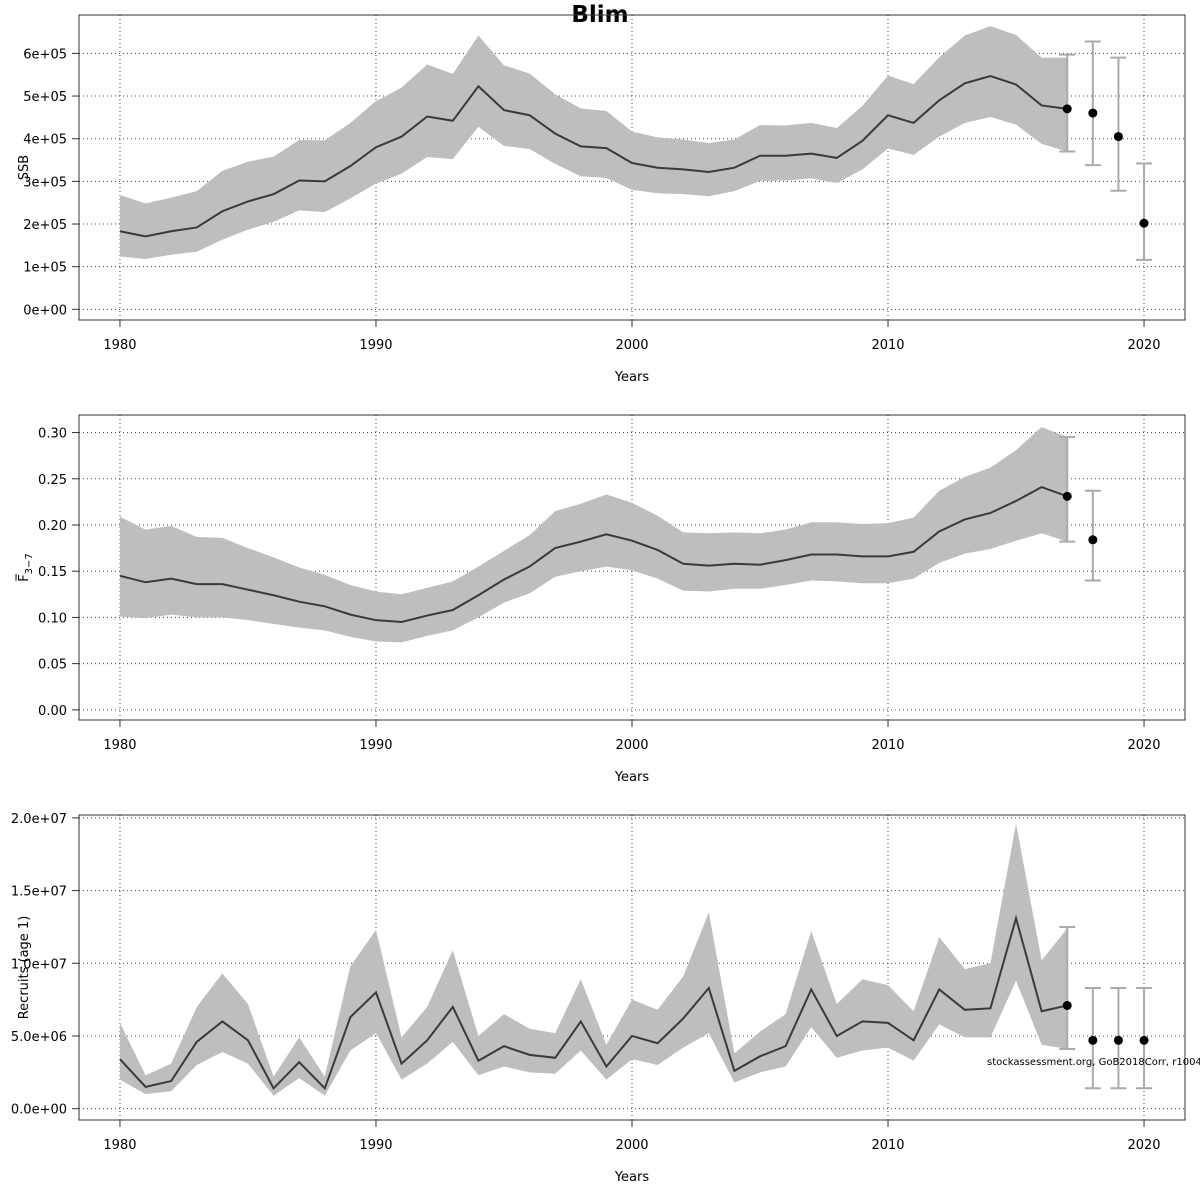  I want to click on confidence-band, so click(593, 535).